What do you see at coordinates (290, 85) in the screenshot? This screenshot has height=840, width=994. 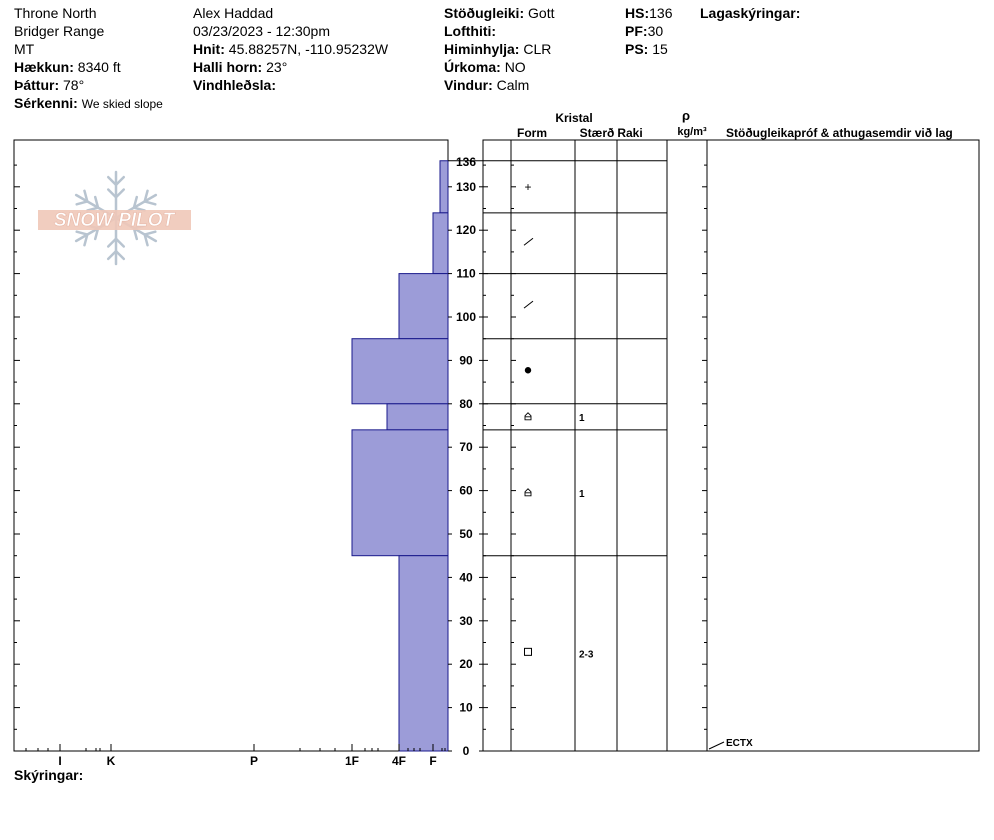 I see `wind-loading: Vindhleðsla:` at bounding box center [290, 85].